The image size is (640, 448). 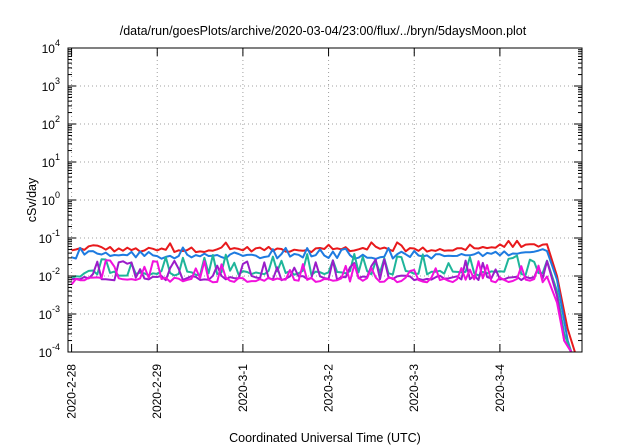 What do you see at coordinates (57, 195) in the screenshot?
I see `y-tick-exponent: 0` at bounding box center [57, 195].